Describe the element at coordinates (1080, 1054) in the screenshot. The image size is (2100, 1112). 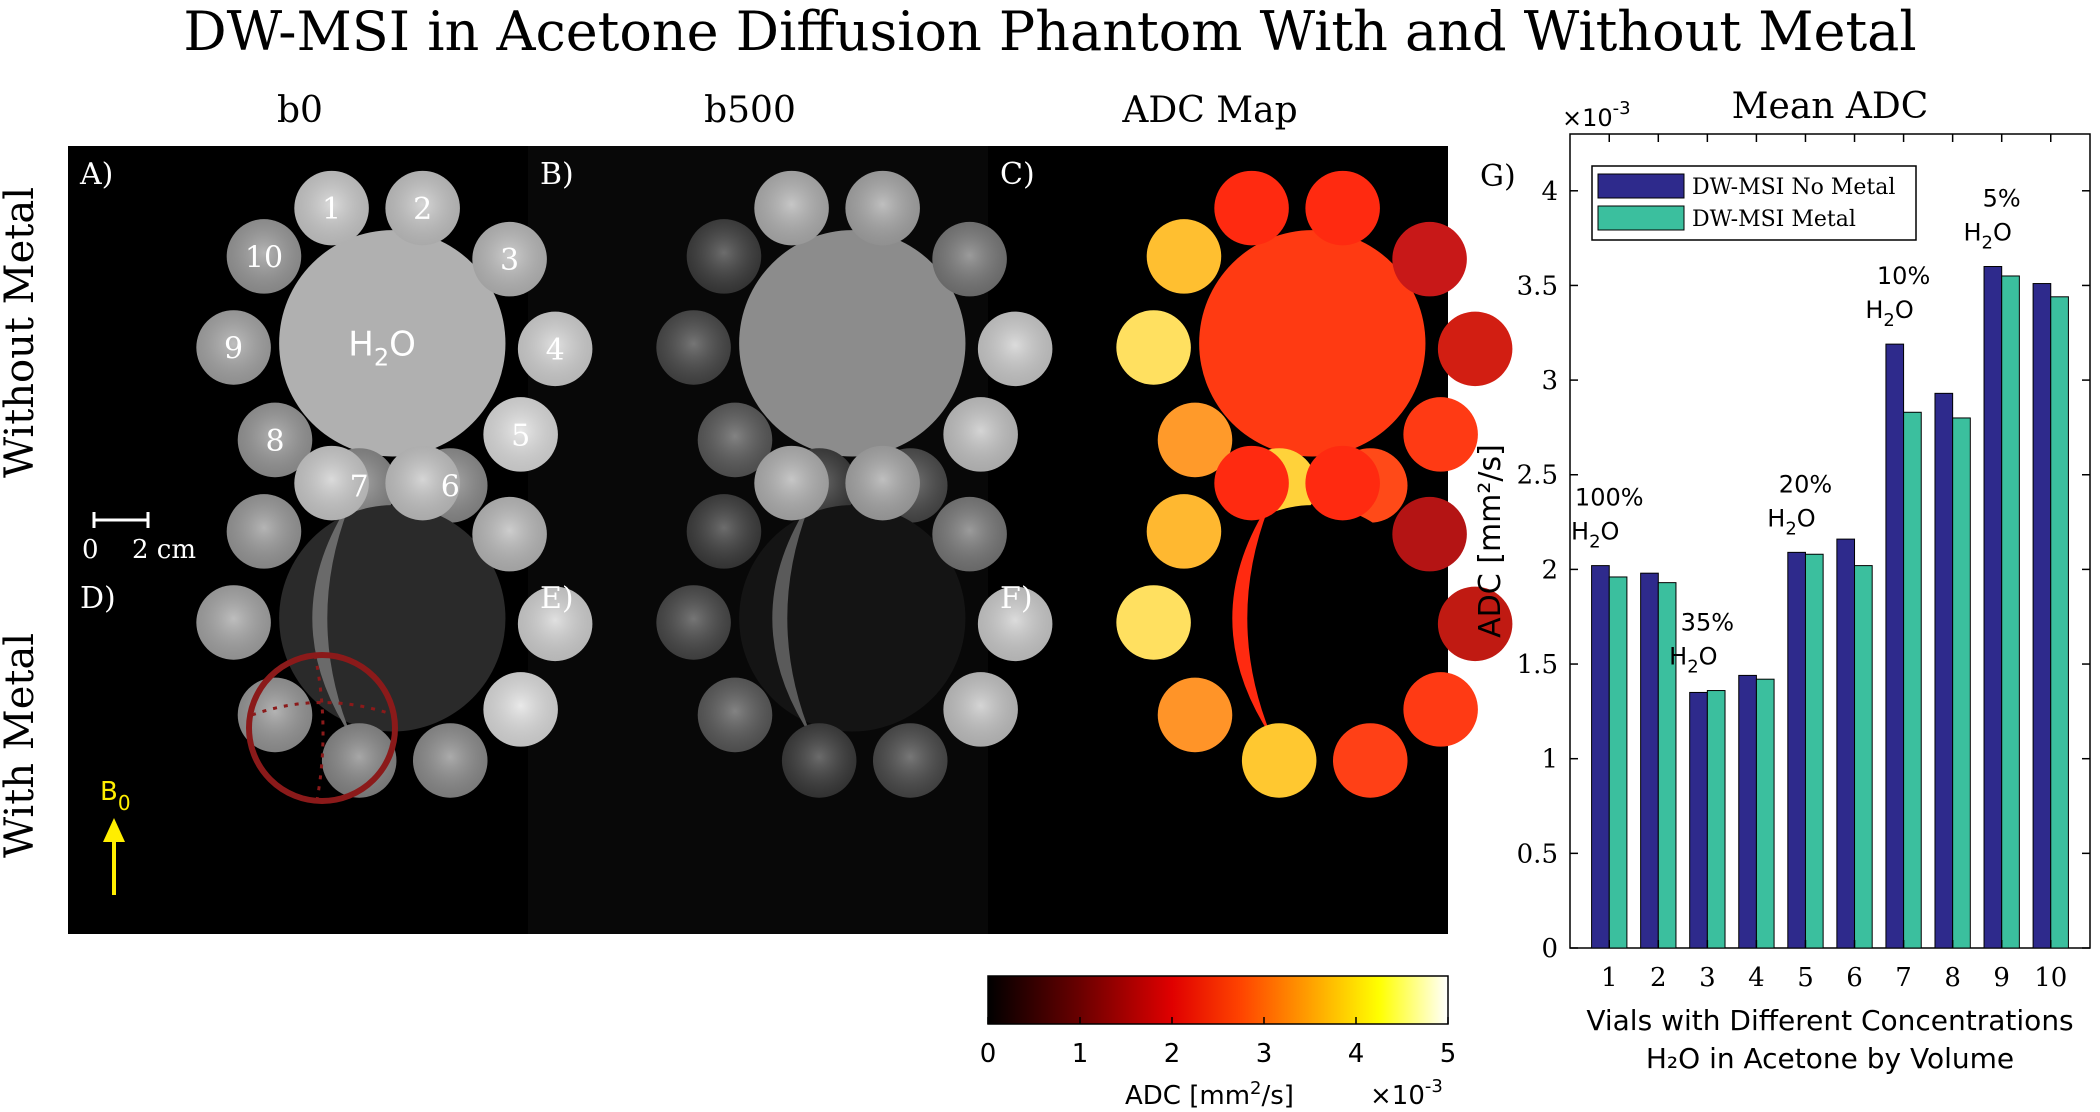
I see `colorbar-tick-label: 1` at that location.